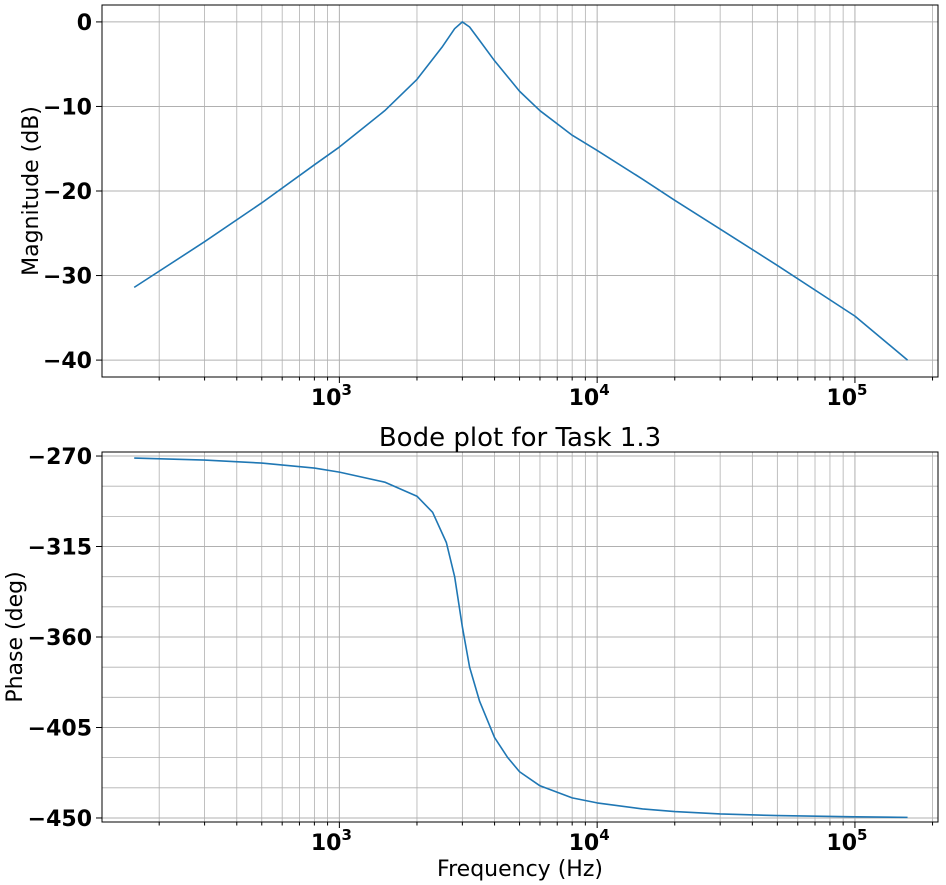 Image resolution: width=946 pixels, height=885 pixels. What do you see at coordinates (520, 869) in the screenshot?
I see `phase-x-axis-label: Frequency (Hz)` at bounding box center [520, 869].